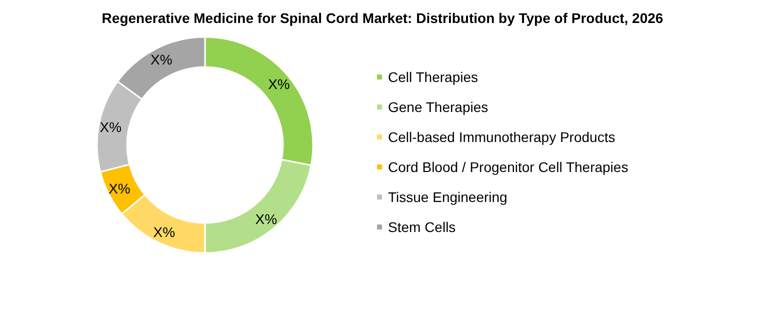 The height and width of the screenshot is (325, 765). Describe the element at coordinates (438, 107) in the screenshot. I see `legend-label: Gene Therapies` at that location.